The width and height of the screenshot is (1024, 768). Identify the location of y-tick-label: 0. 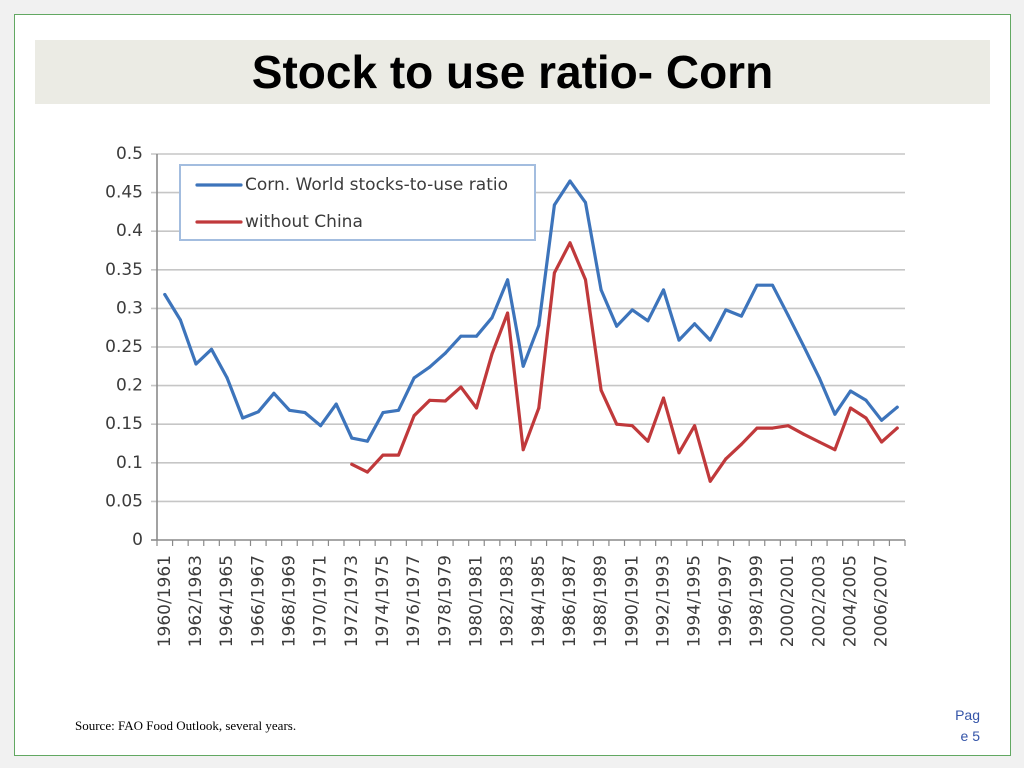
(137, 540).